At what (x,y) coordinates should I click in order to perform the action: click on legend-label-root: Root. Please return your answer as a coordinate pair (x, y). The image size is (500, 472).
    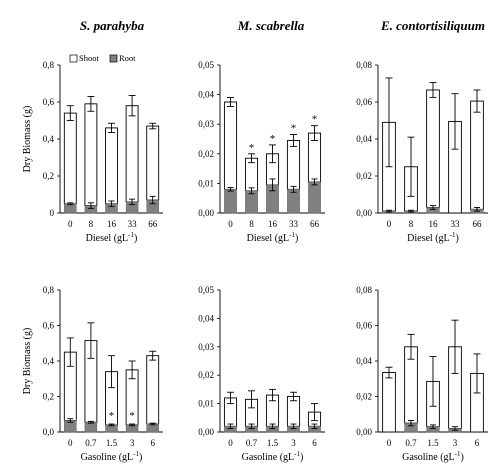
    Looking at the image, I should click on (127, 58).